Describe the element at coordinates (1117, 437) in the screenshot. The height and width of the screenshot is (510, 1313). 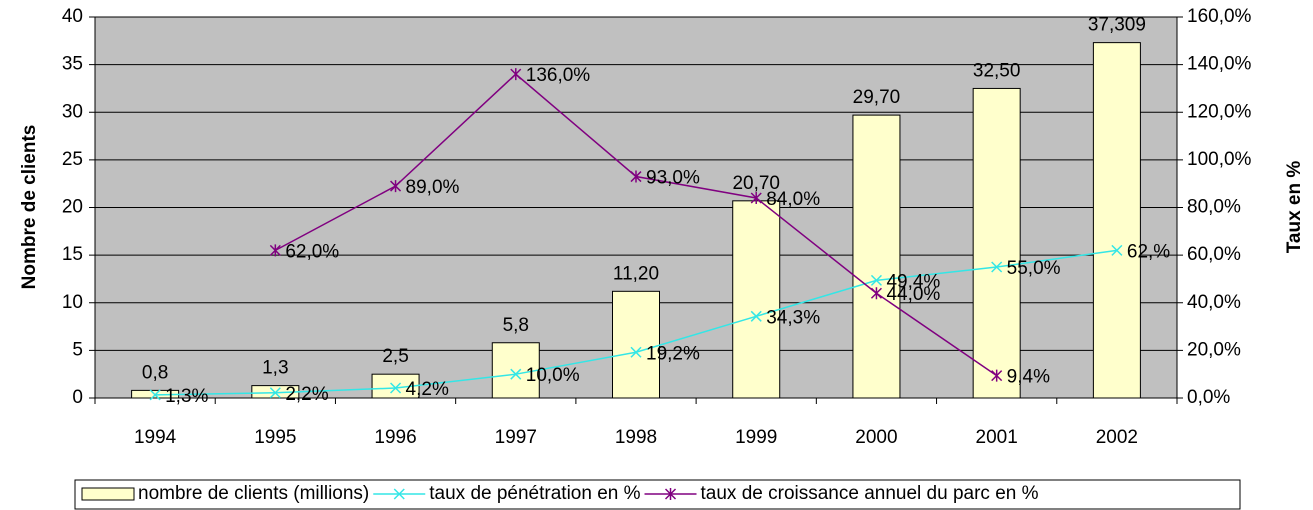
I see `x-tick-label: 2002` at that location.